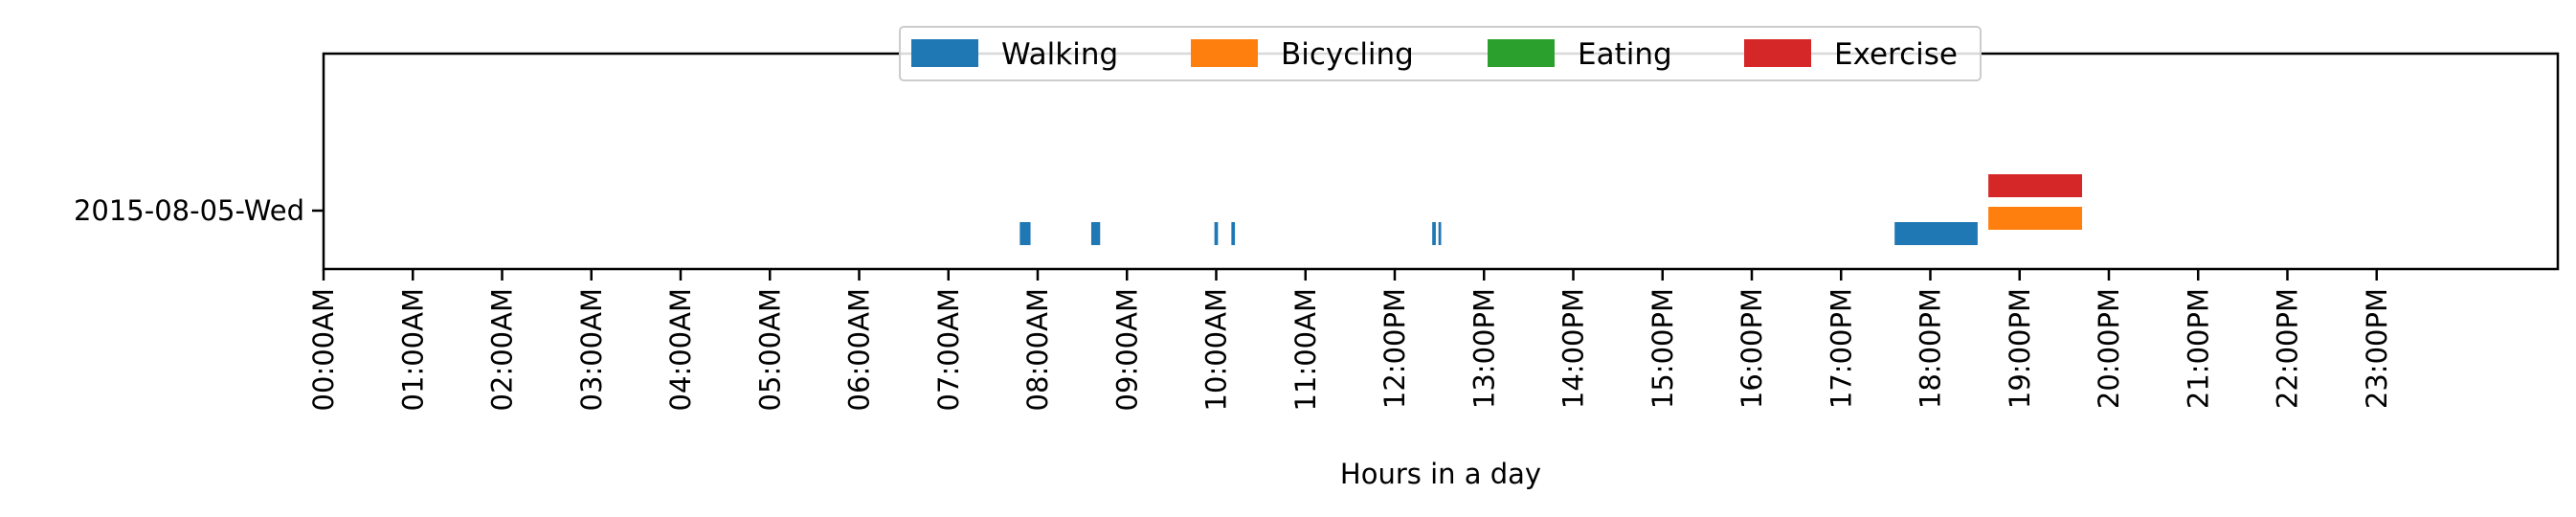 This screenshot has height=517, width=2576. Describe the element at coordinates (1551, 209) in the screenshot. I see `activity-bars` at that location.